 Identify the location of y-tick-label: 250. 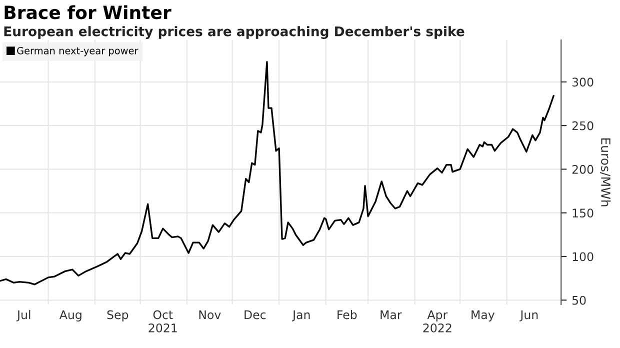
(583, 125).